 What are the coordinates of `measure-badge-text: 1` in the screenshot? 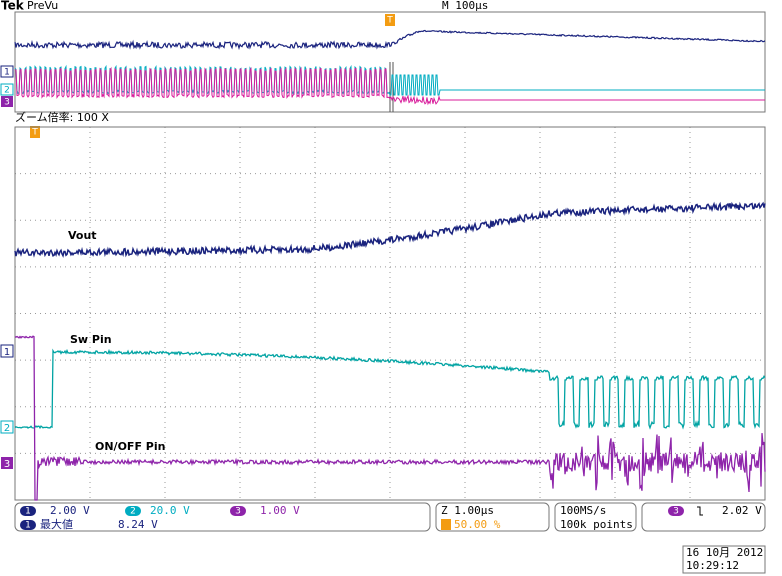 It's located at (28, 526).